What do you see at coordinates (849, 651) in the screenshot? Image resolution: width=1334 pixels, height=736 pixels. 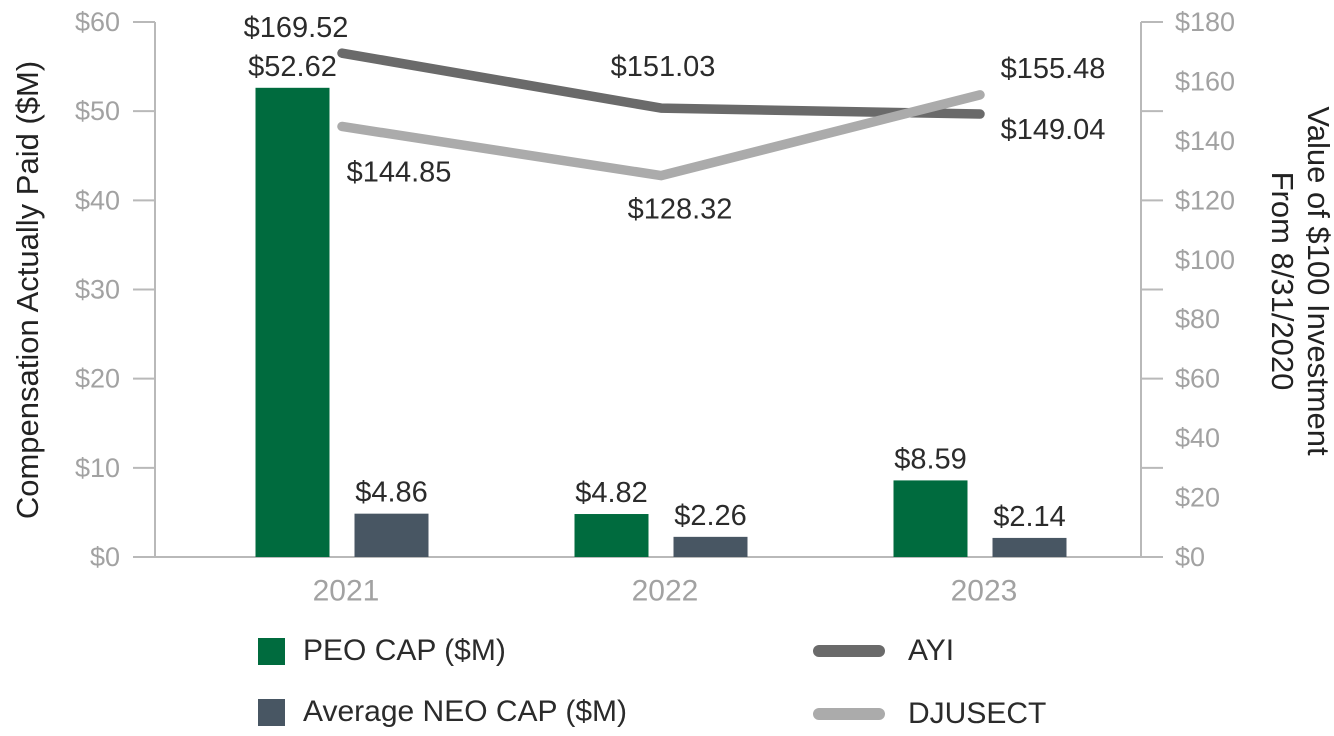 I see `ayi-line-swatch-icon` at bounding box center [849, 651].